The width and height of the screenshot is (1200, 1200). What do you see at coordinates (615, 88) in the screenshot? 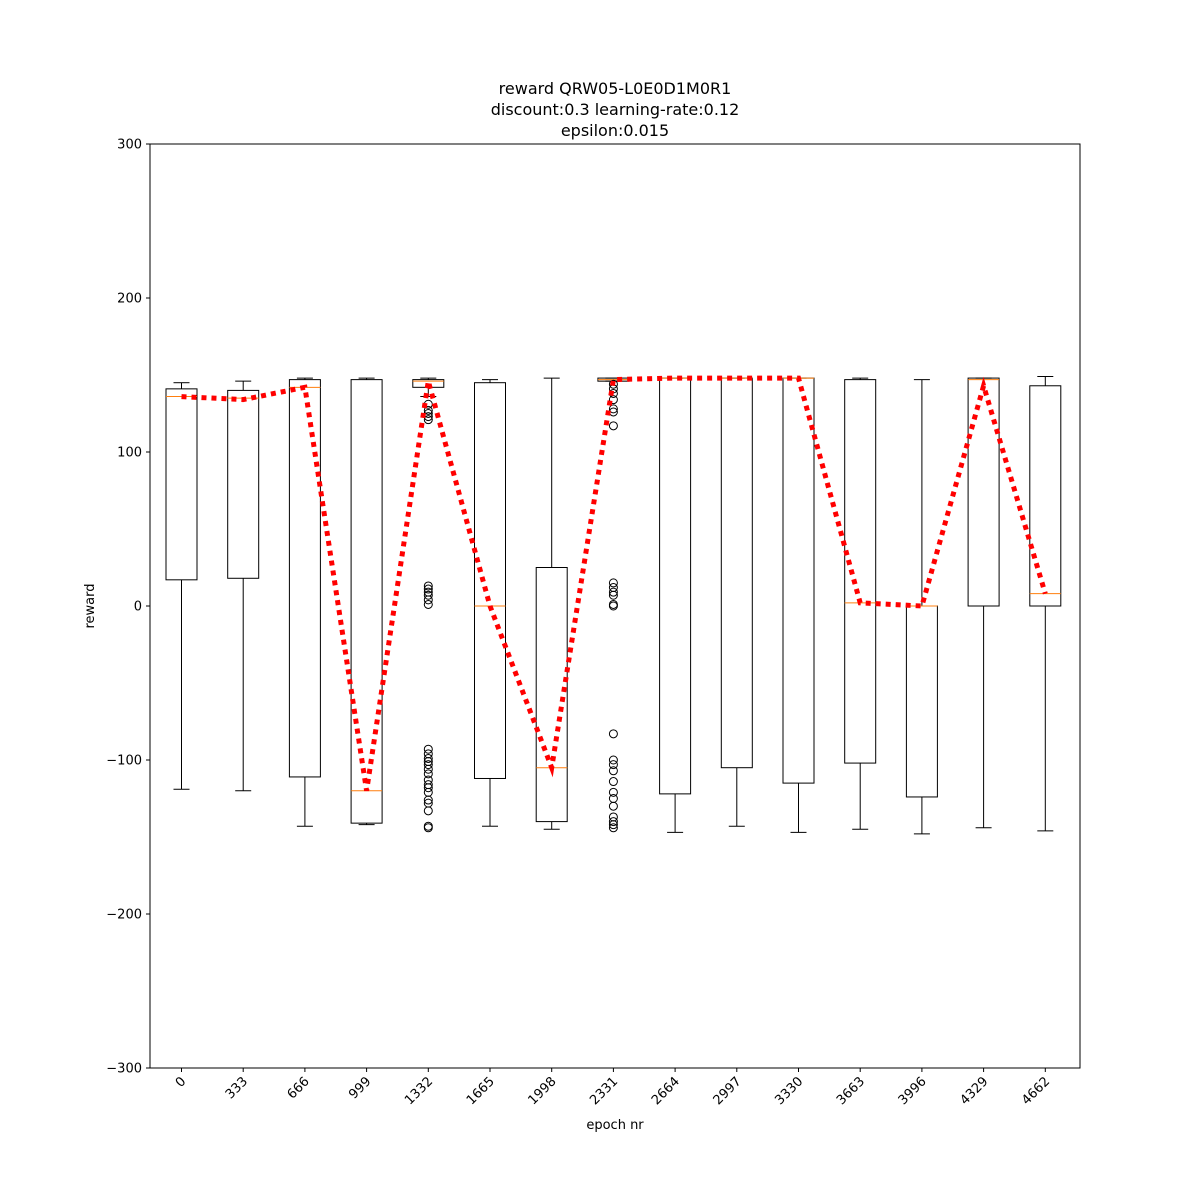
I see `chart-title-line-1: reward QRW05-L0E0D1M0R1` at bounding box center [615, 88].